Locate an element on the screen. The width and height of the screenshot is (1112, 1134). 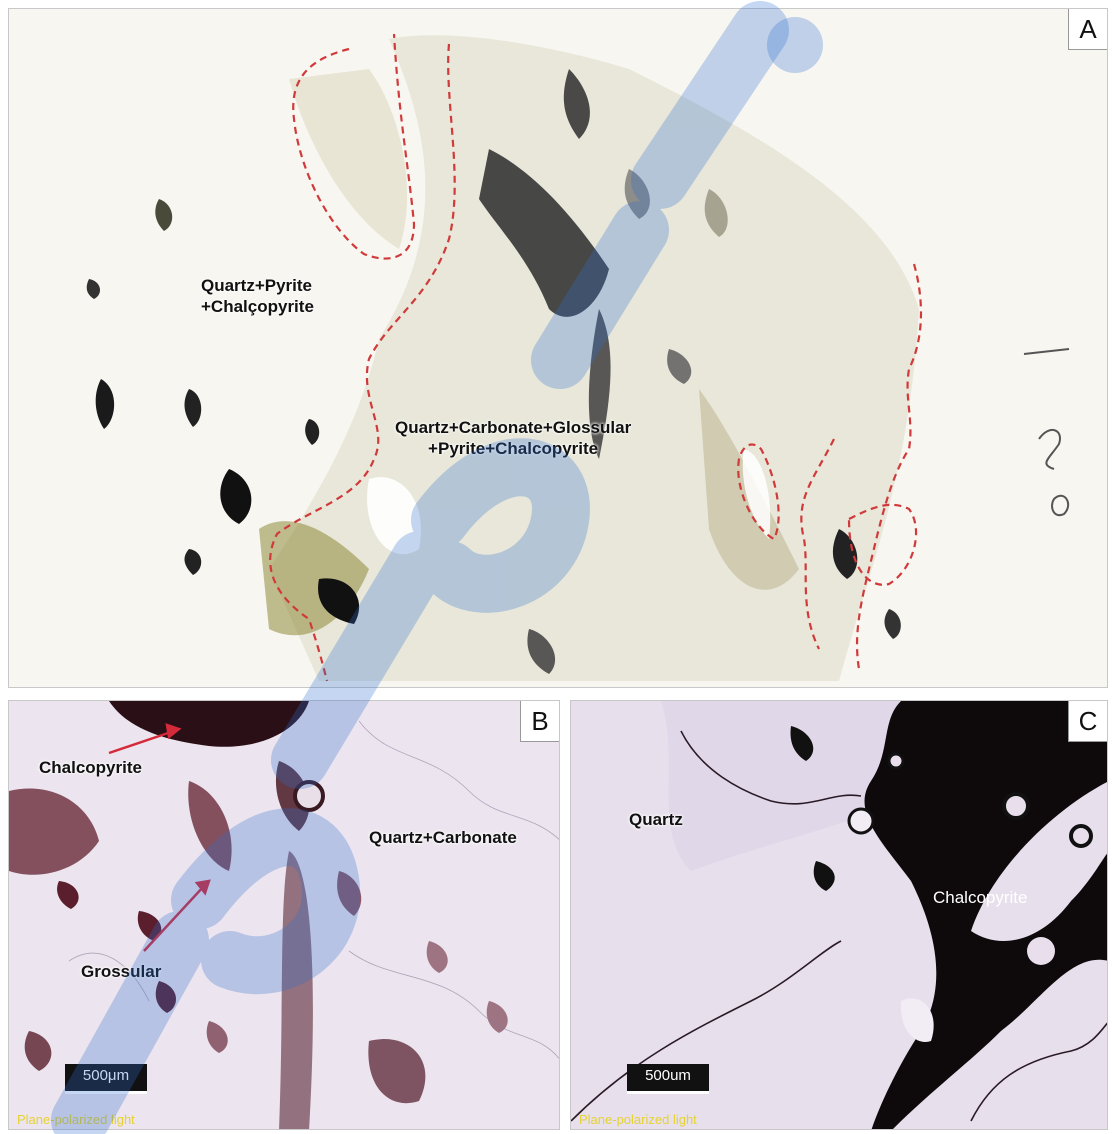
label-mixed-line-1: Quartz+Carbonate+Glossular is located at coordinates (513, 427).